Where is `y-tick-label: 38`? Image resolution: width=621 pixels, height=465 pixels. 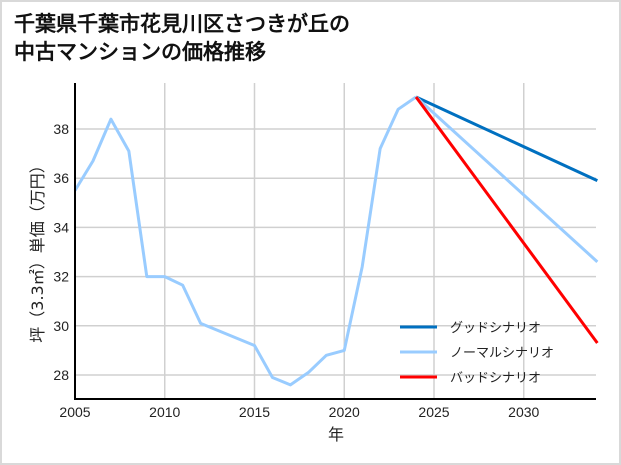
y-tick-label: 38 is located at coordinates (61, 129).